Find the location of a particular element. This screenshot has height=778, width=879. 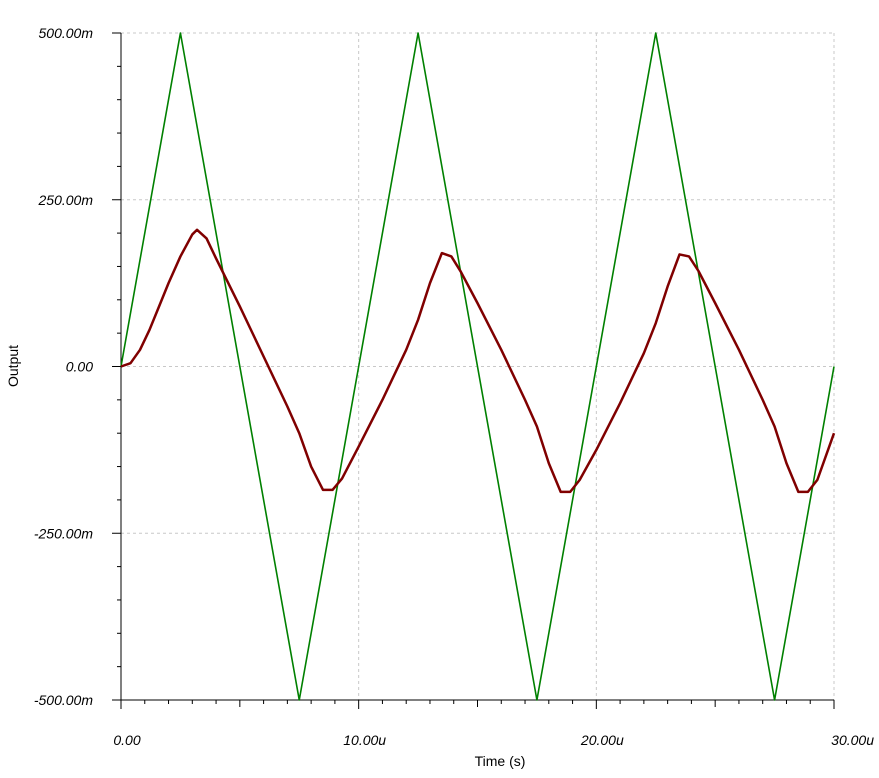

x-tick-label: 20.00u is located at coordinates (602, 740).